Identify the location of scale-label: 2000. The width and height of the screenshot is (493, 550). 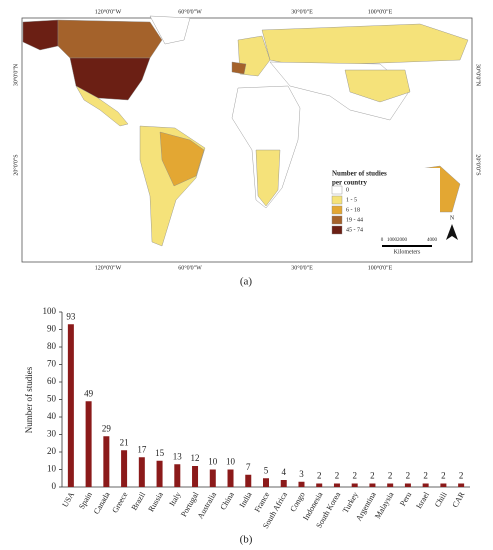
(402, 240).